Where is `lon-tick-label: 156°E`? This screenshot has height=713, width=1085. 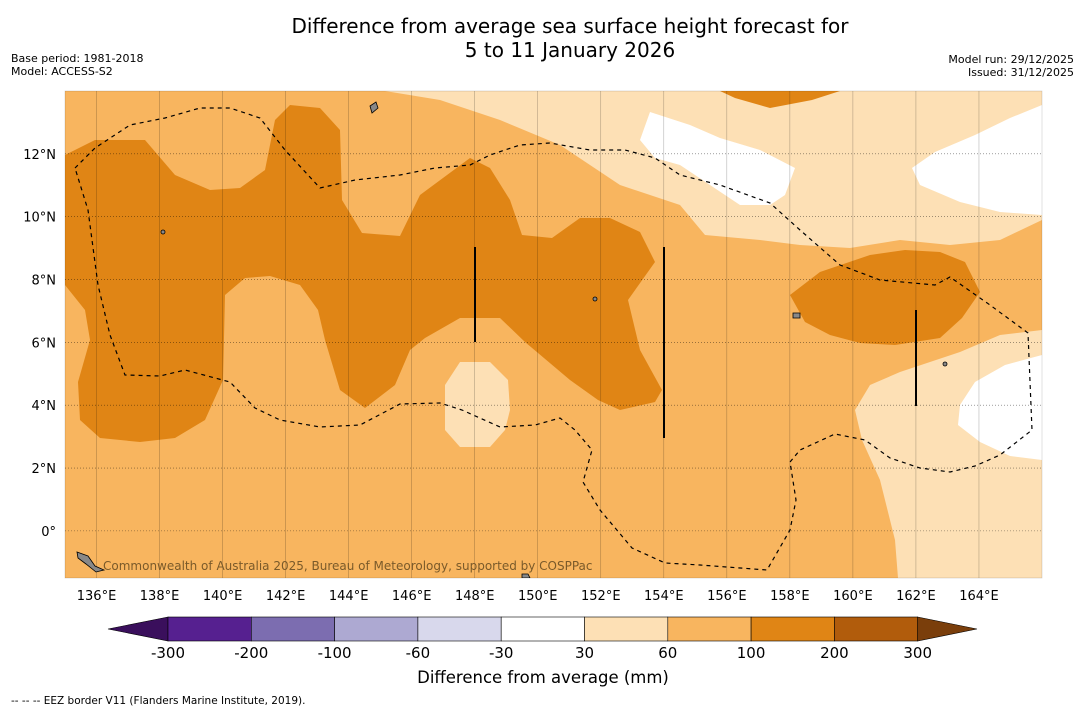
lon-tick-label: 156°E is located at coordinates (727, 596).